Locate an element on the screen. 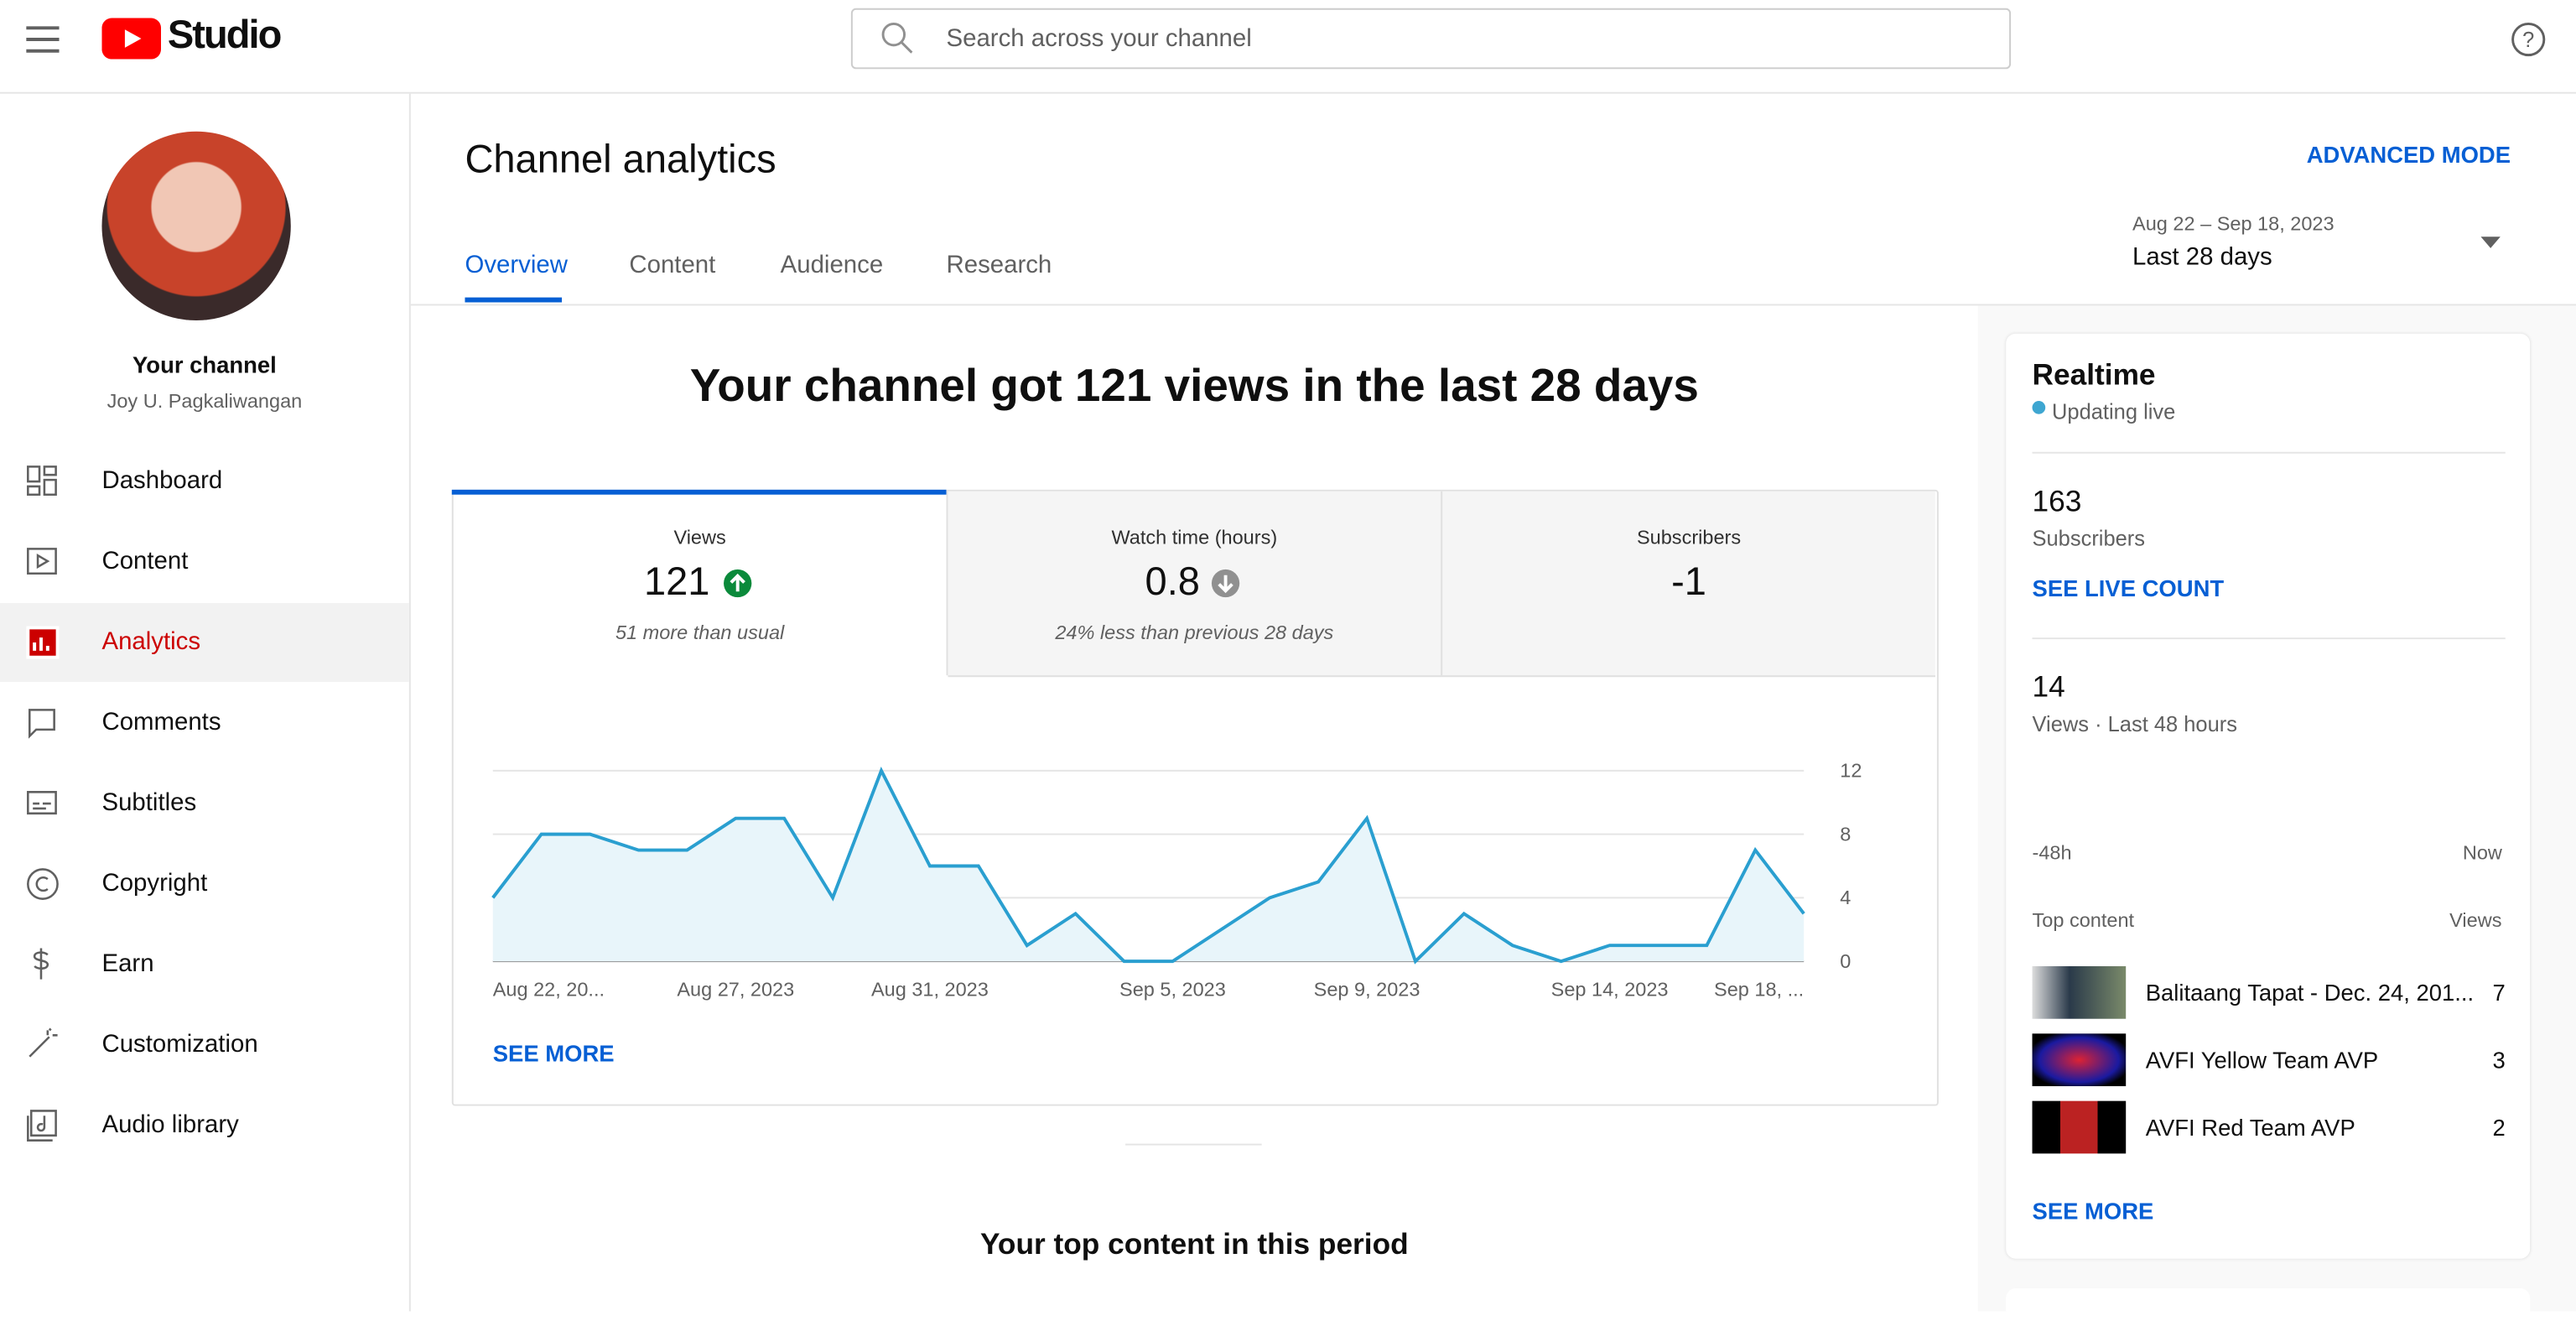 Image resolution: width=2576 pixels, height=1321 pixels. realtime-views-label: Views · Last 48 hours is located at coordinates (2135, 723).